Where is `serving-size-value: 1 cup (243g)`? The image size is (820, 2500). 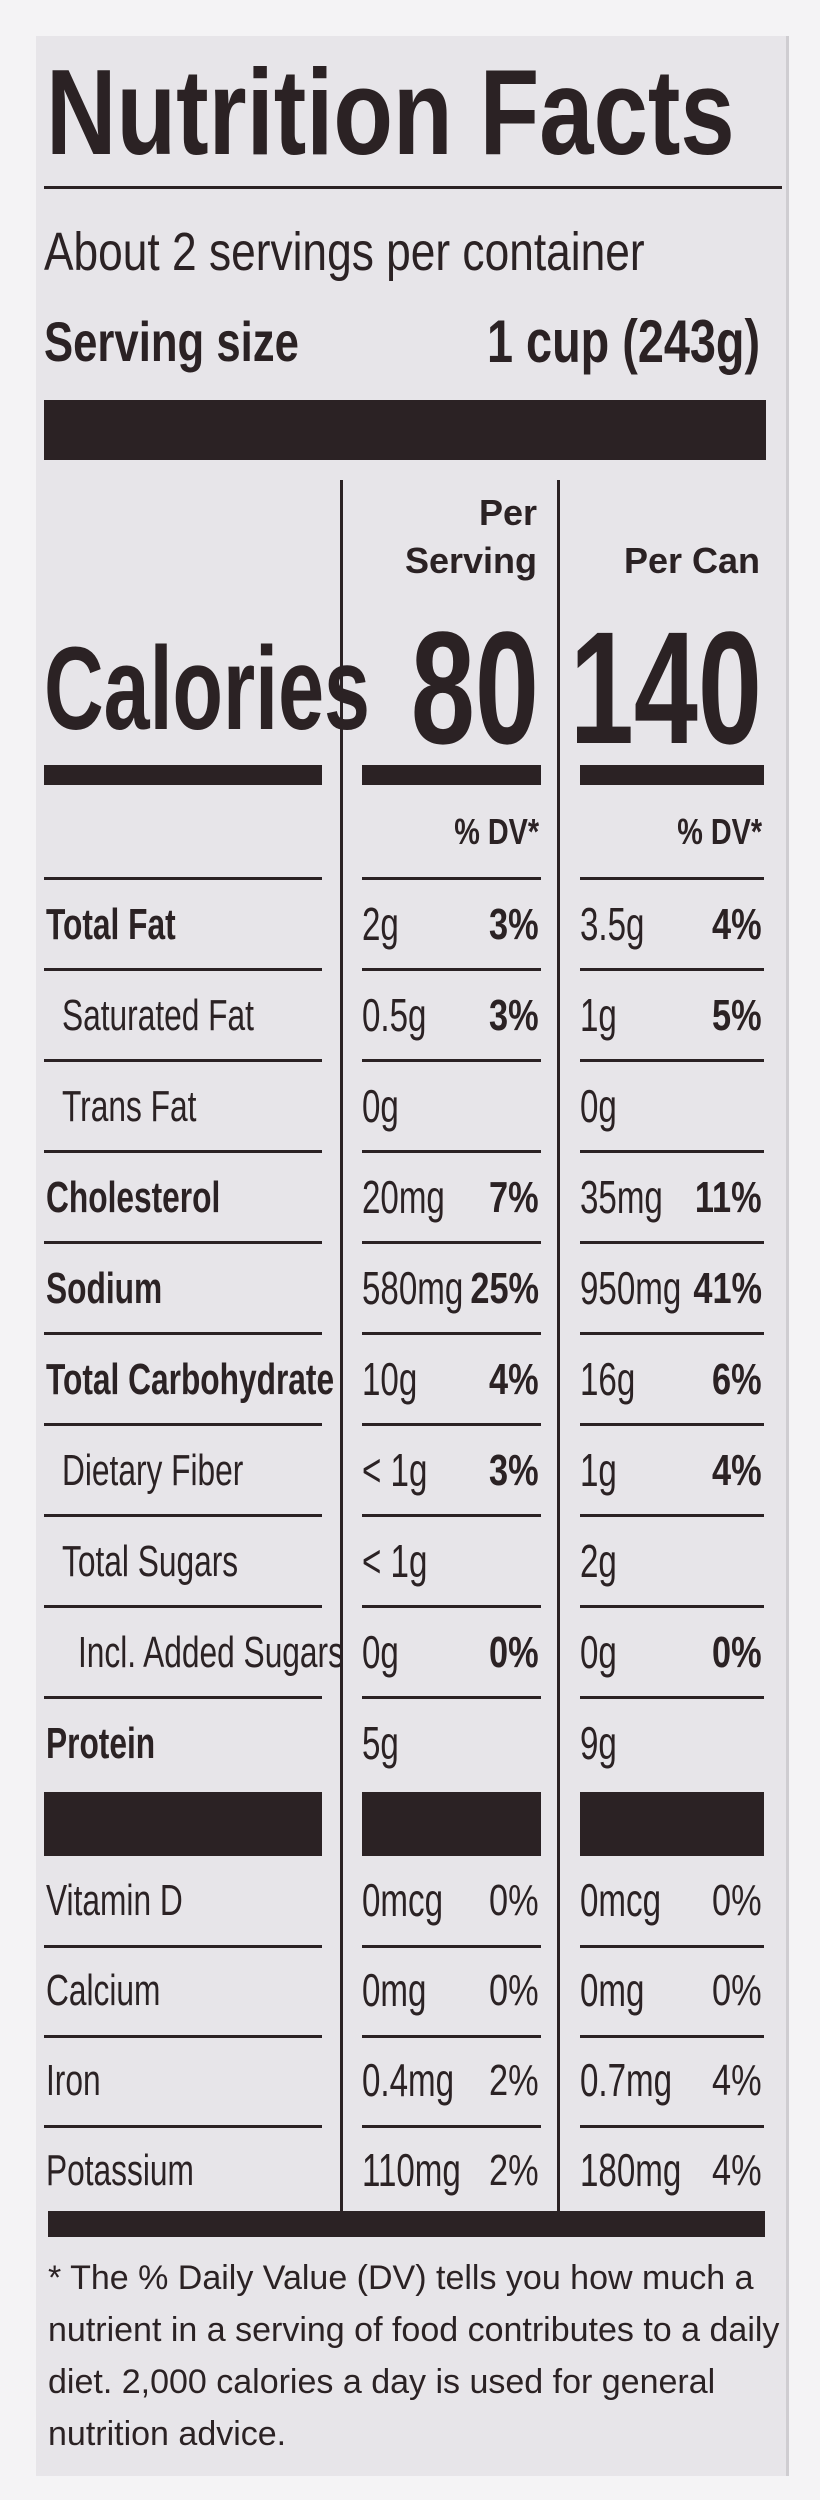
serving-size-value: 1 cup (243g) is located at coordinates (623, 341).